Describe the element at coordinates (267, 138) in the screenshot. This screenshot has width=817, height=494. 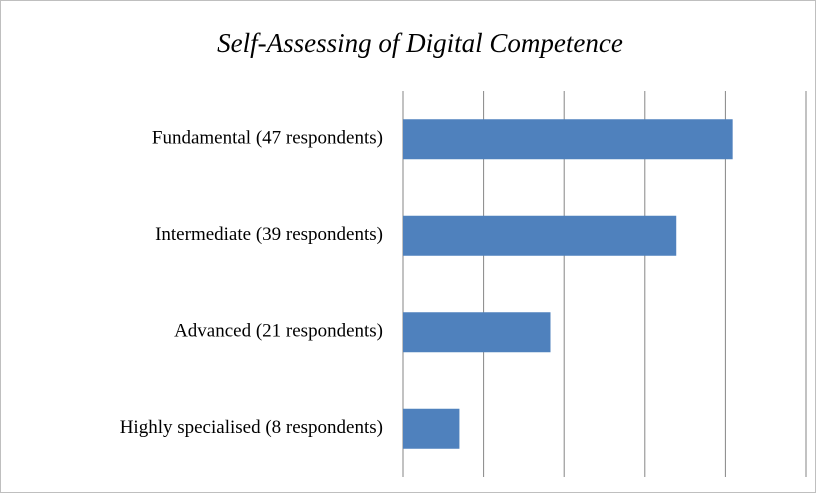
I see `y-tick-label: Fundamental (47 respondents)` at that location.